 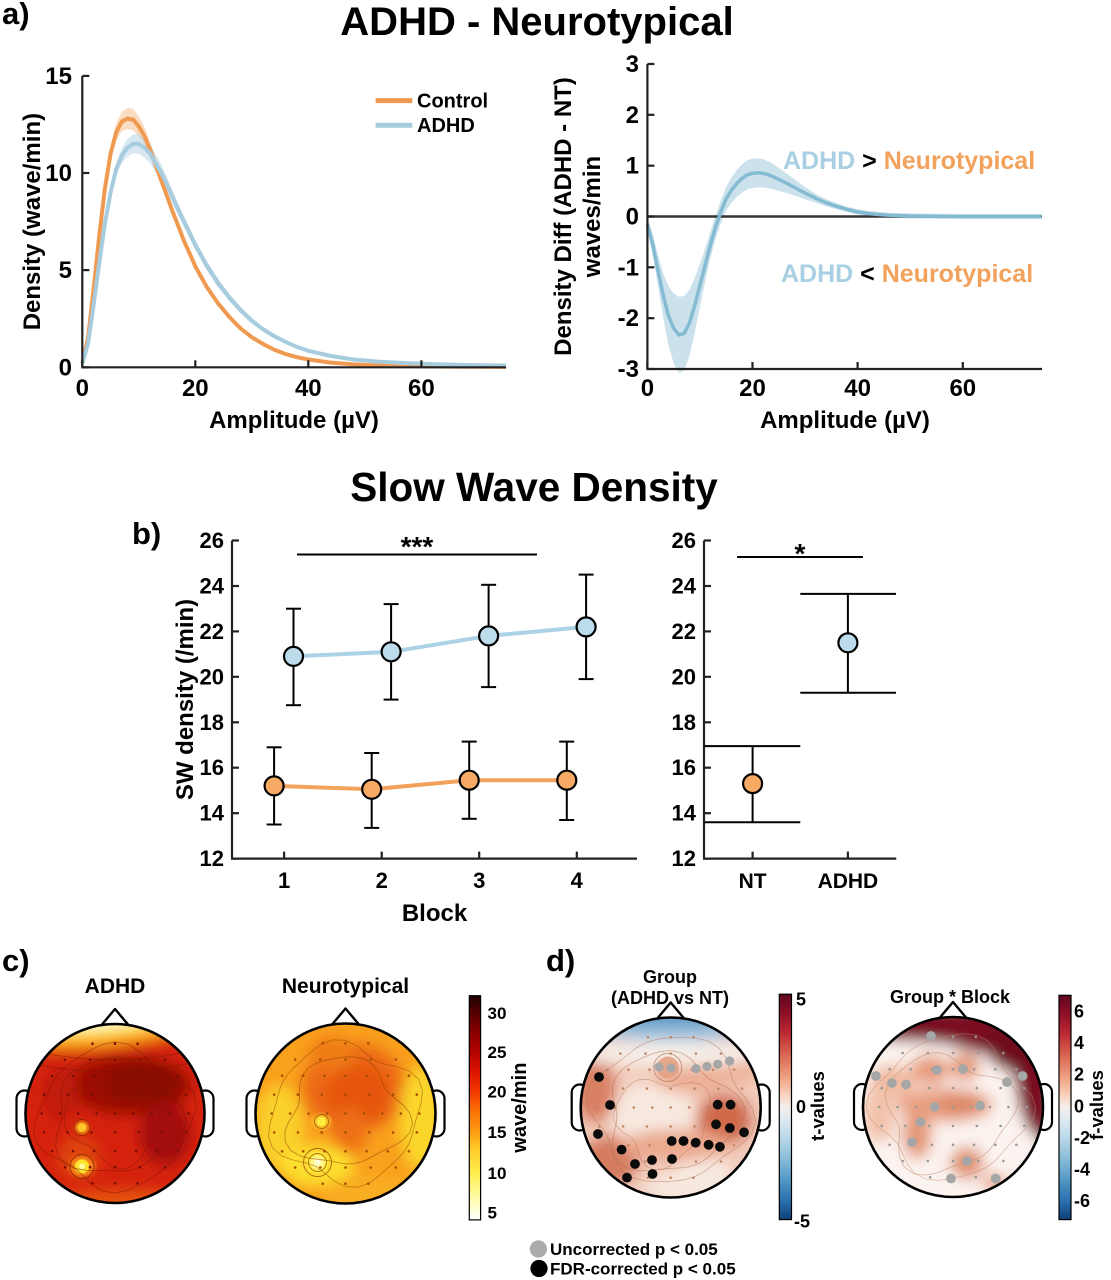 I want to click on svg-text: f-values, so click(x=1096, y=1105).